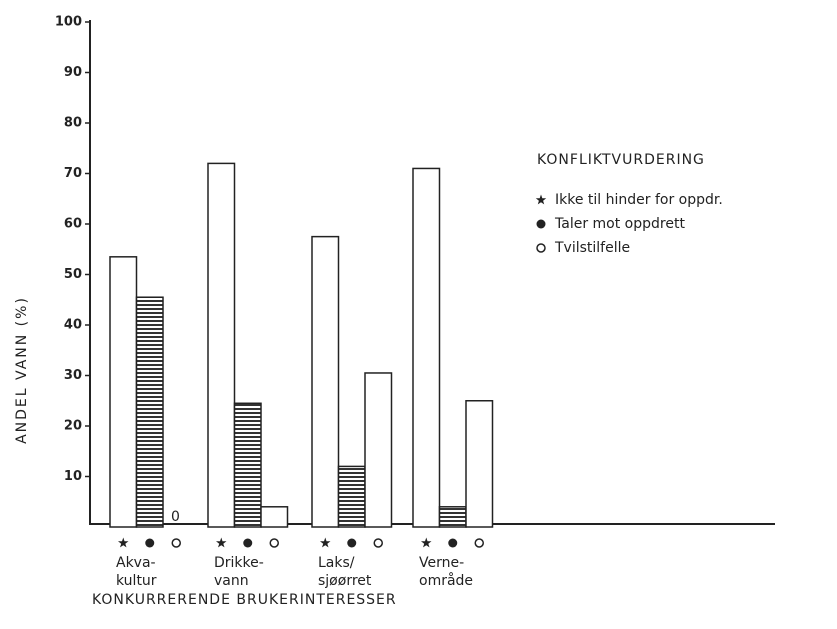 Image resolution: width=837 pixels, height=629 pixels. Describe the element at coordinates (73, 325) in the screenshot. I see `y-tick-label: 40` at that location.